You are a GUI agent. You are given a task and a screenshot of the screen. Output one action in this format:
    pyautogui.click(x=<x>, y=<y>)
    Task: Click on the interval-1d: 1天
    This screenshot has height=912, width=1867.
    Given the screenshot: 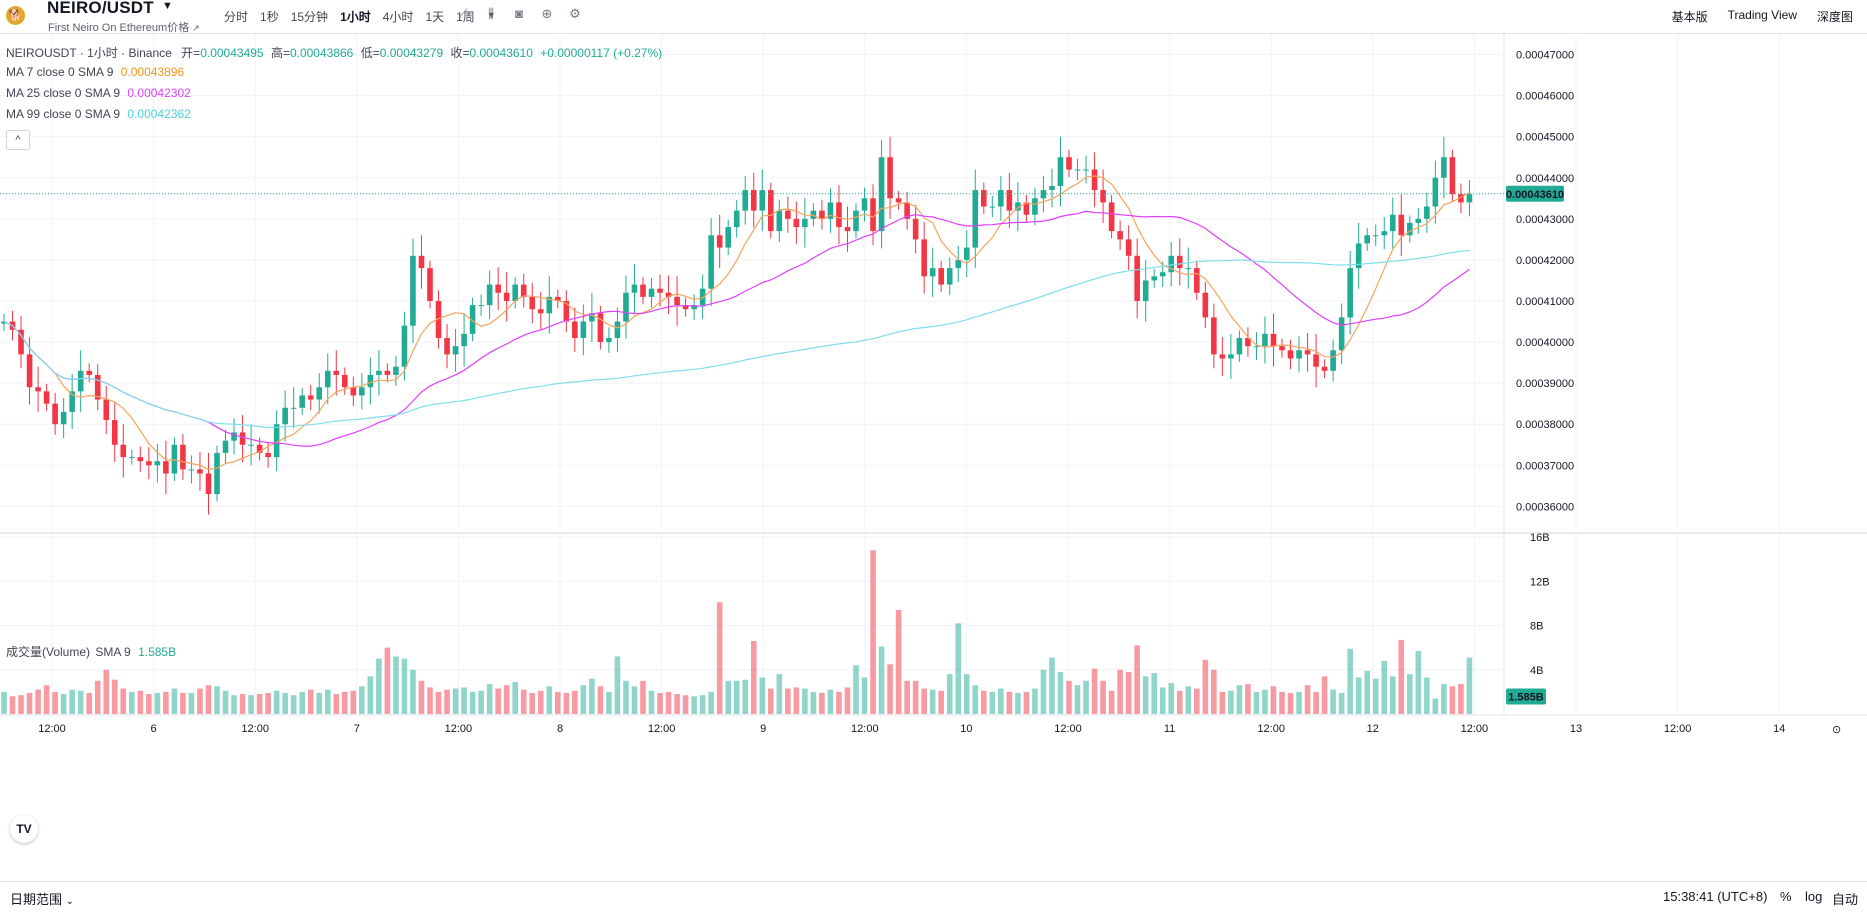 What is the action you would take?
    pyautogui.click(x=435, y=17)
    